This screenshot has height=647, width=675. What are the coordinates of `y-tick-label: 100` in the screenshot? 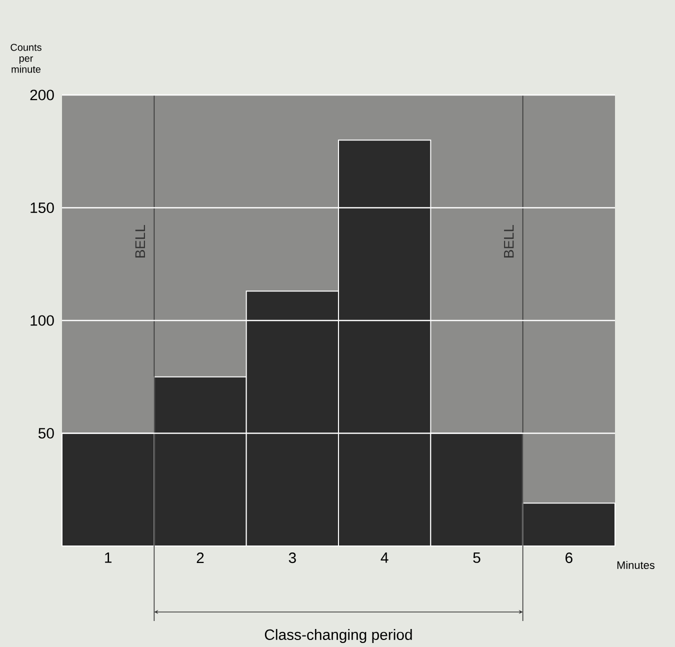 It's located at (42, 320).